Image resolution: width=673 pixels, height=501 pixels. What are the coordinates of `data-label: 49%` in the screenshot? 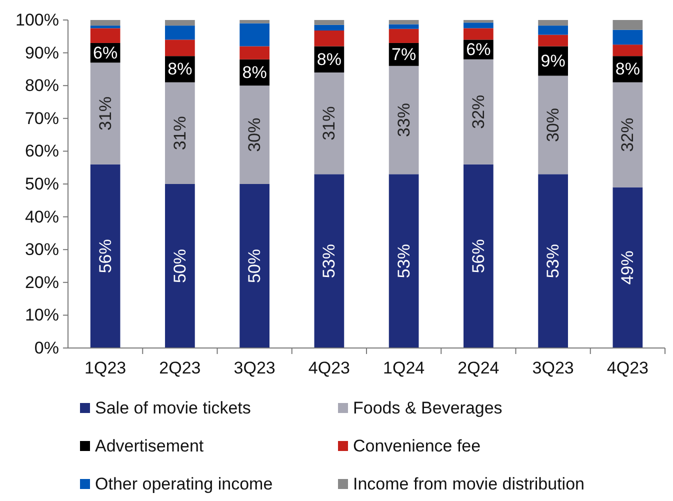 It's located at (628, 267).